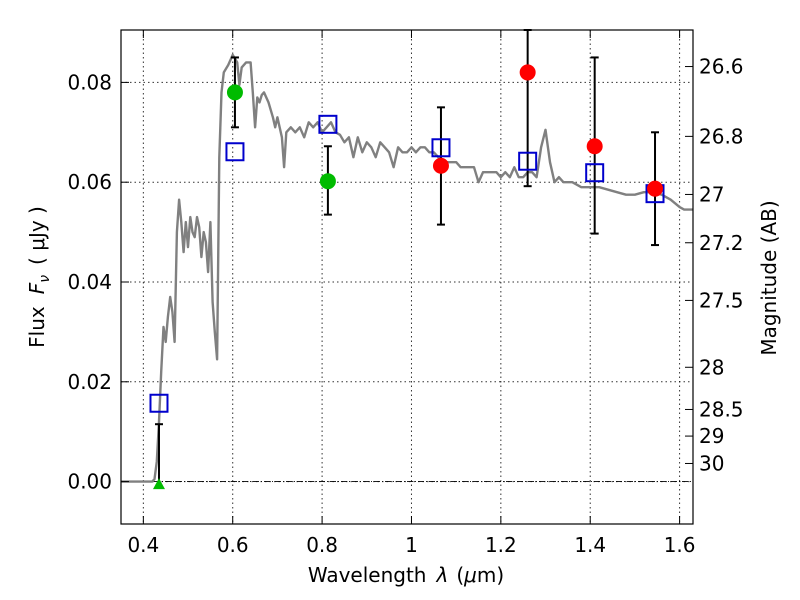 The image size is (800, 600). Describe the element at coordinates (89, 482) in the screenshot. I see `y-tick-label: 0.00` at that location.